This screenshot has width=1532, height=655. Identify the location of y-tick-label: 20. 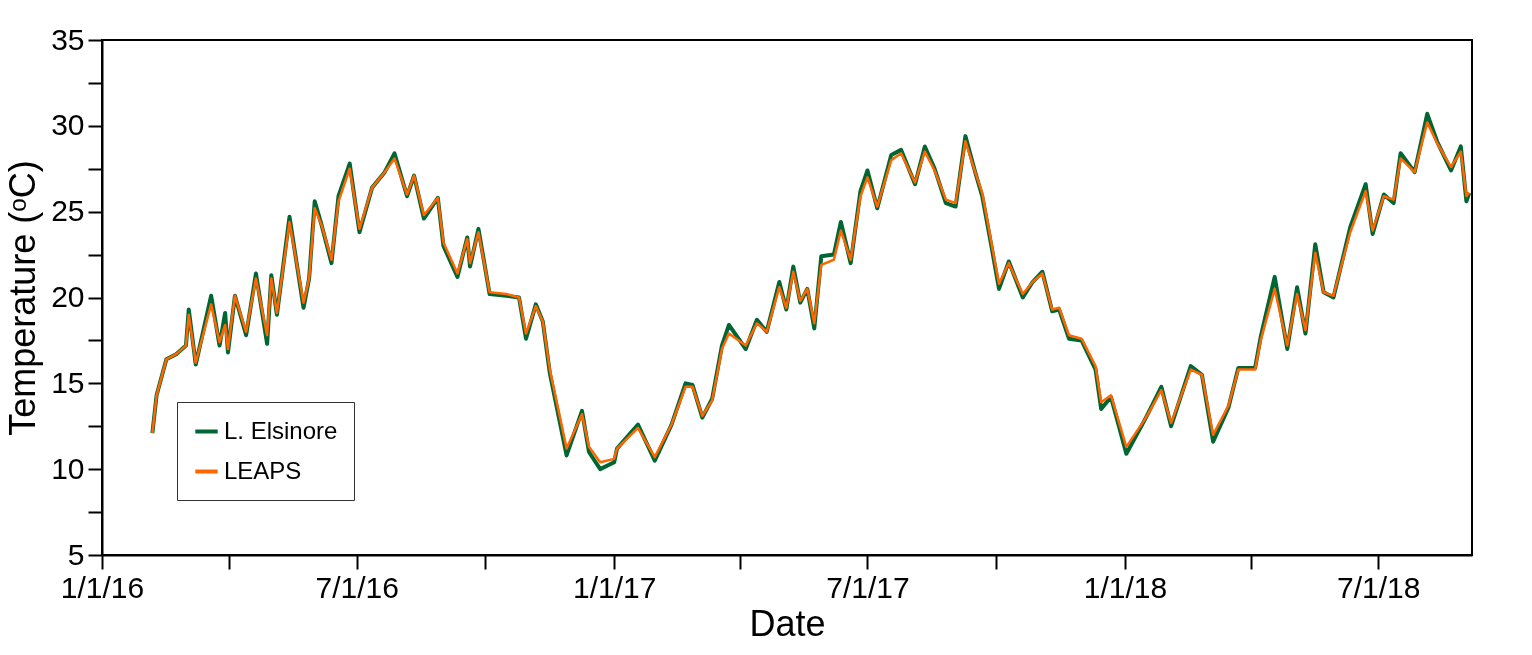
(68, 296).